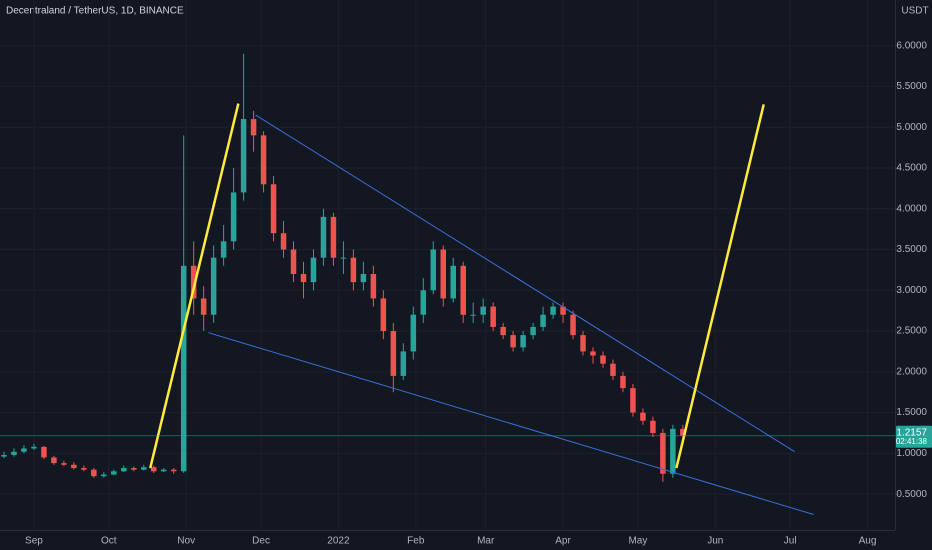 This screenshot has width=932, height=550. What do you see at coordinates (109, 541) in the screenshot?
I see `x-tick-label: Oct` at bounding box center [109, 541].